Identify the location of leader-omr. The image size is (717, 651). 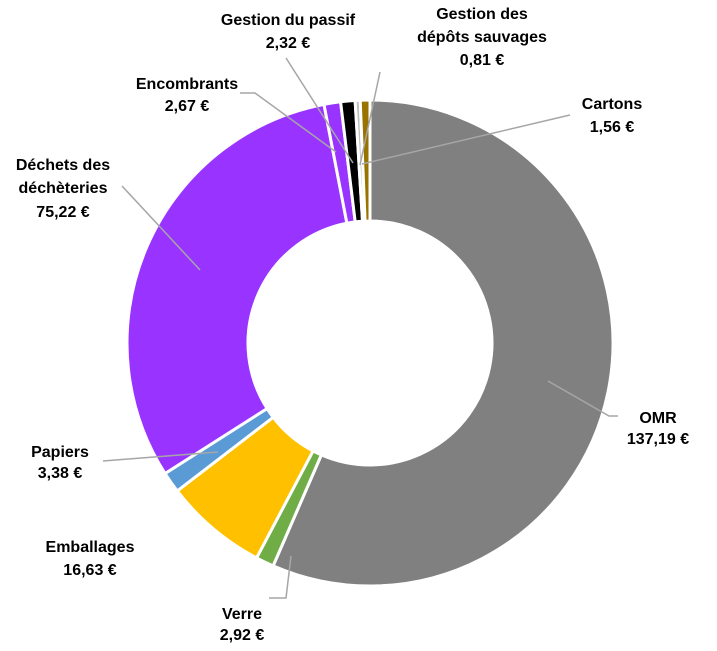
(582, 398).